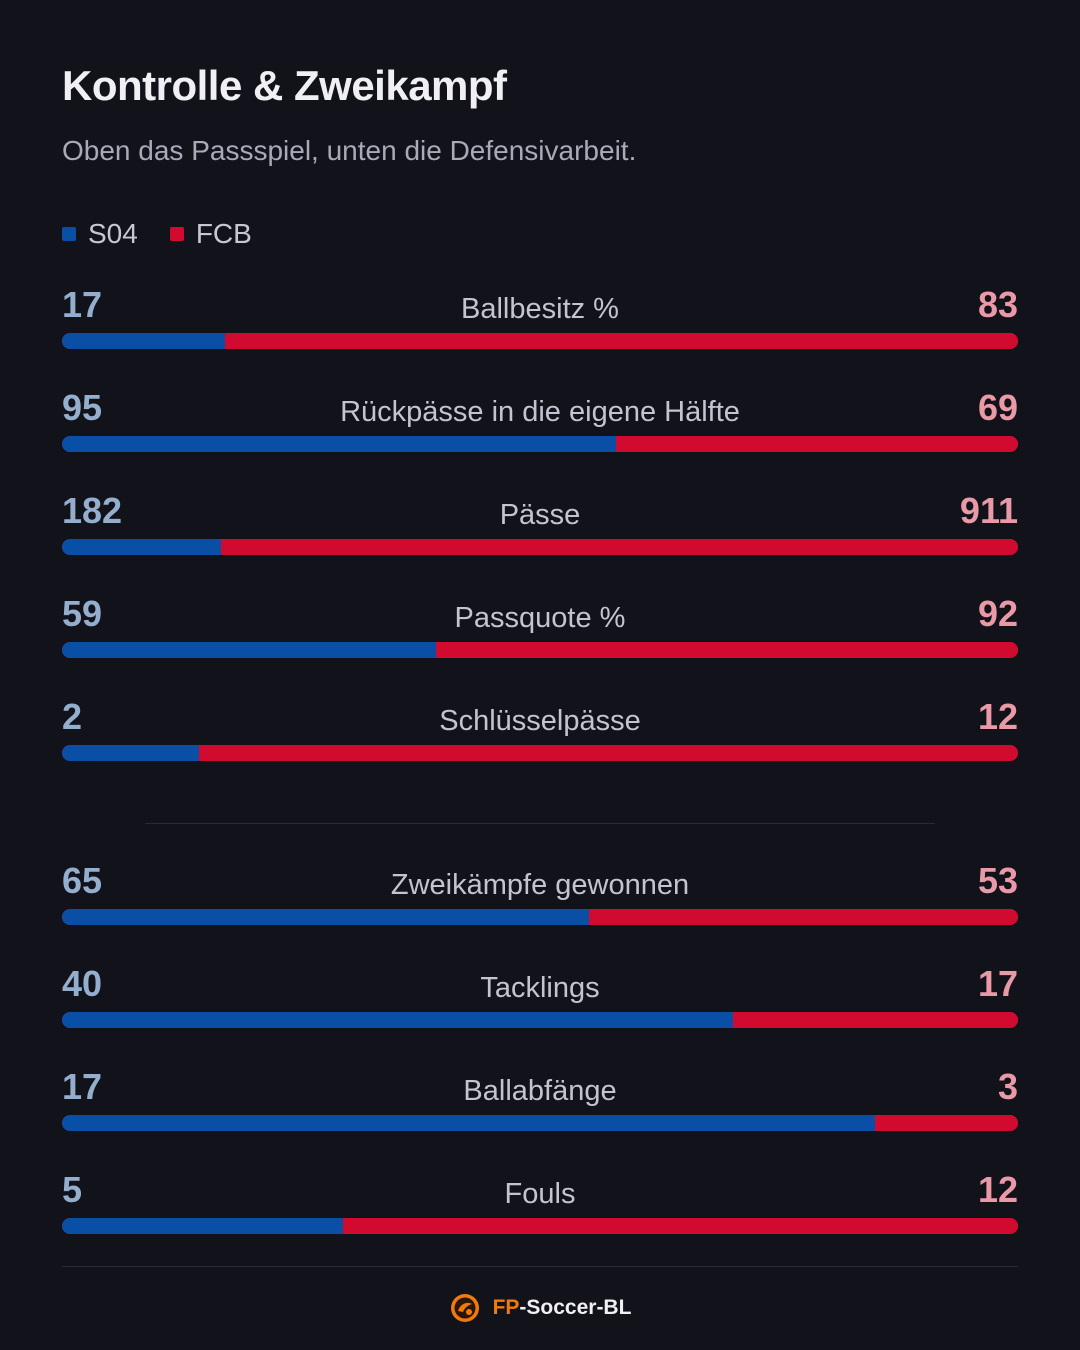  I want to click on stat-label: Ballabfänge, so click(540, 1091).